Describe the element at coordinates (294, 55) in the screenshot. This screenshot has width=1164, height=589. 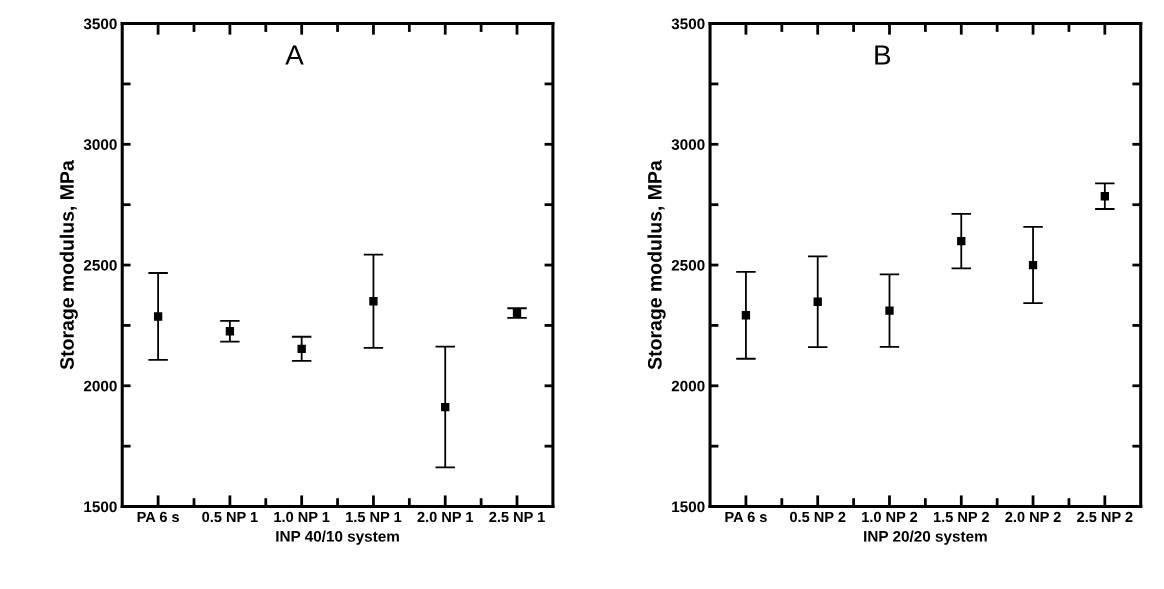
I see `text: A` at that location.